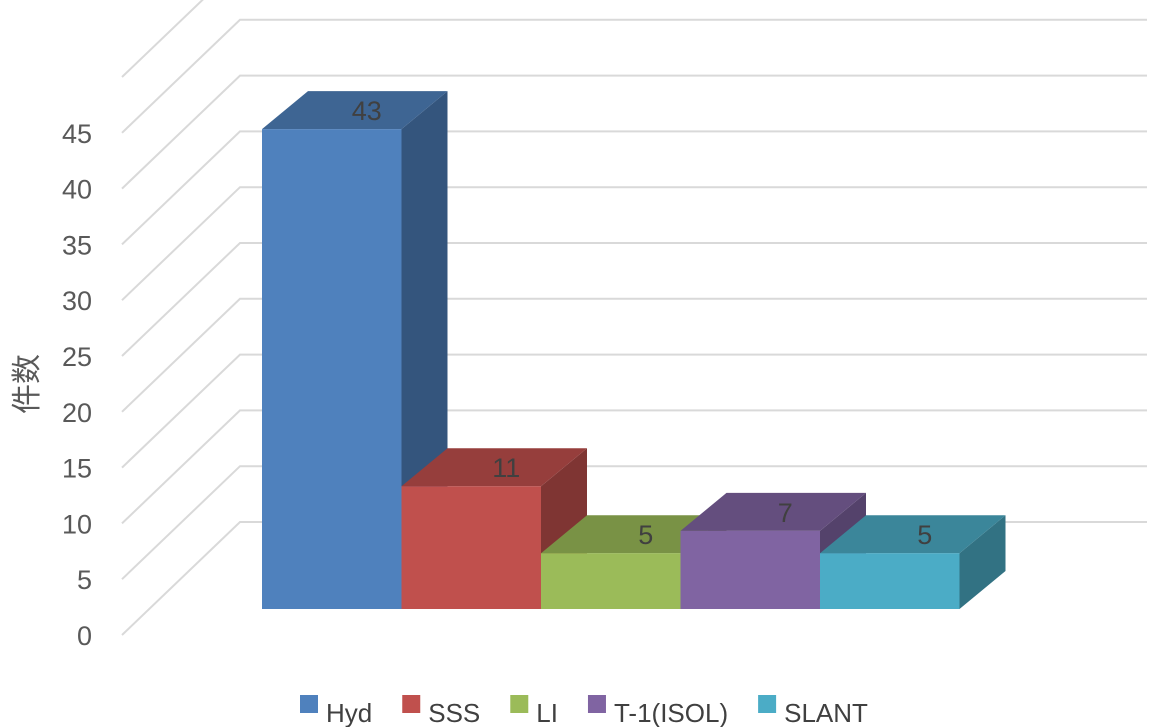  I want to click on legend-label: T-1(ISOL), so click(671, 712).